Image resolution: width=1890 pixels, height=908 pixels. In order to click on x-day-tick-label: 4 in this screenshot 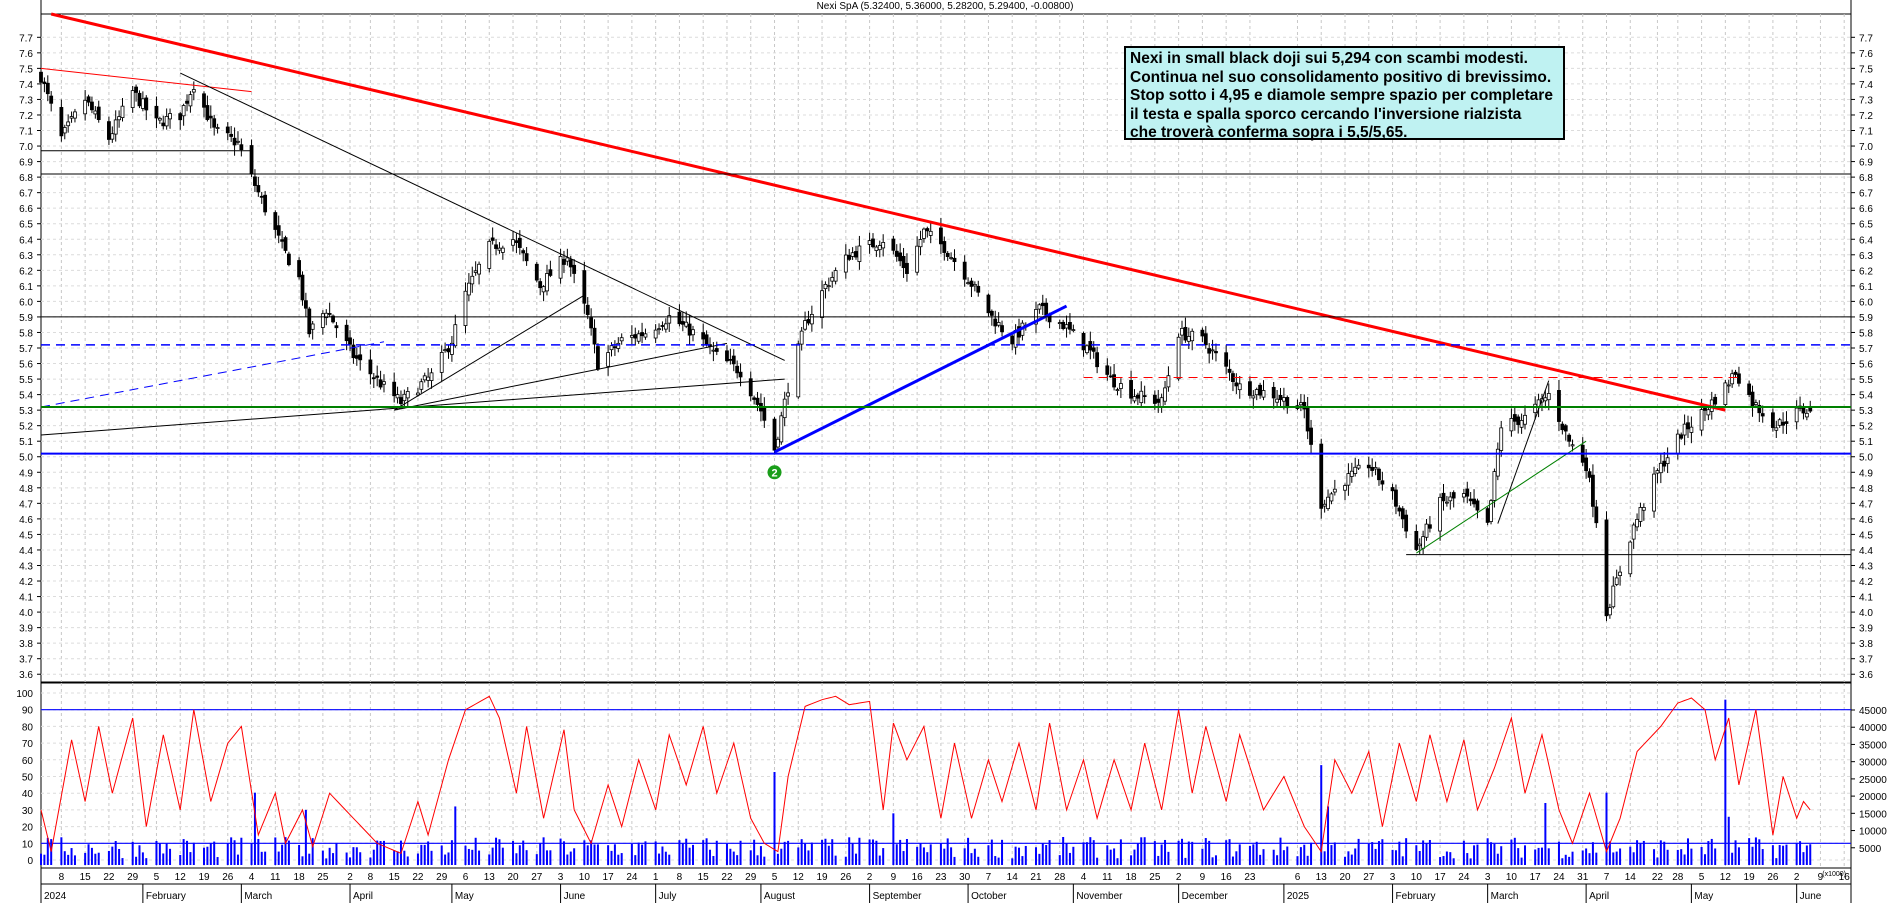, I will do `click(252, 877)`.